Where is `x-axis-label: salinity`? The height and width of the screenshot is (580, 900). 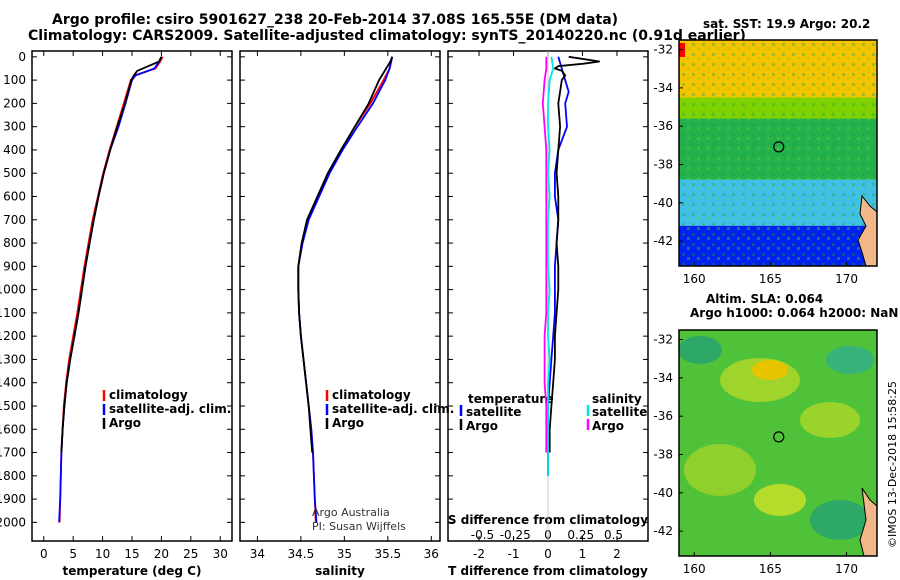 x-axis-label: salinity is located at coordinates (340, 571).